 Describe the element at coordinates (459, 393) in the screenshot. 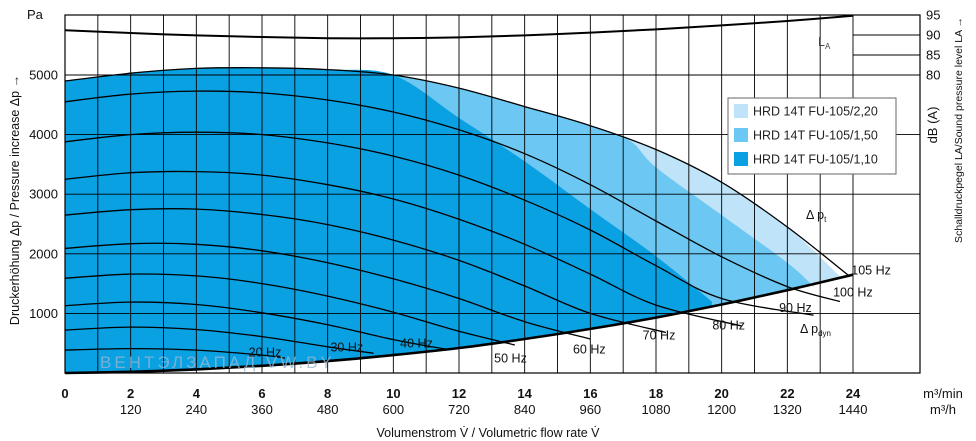

I see `x-tick-label: 12` at that location.